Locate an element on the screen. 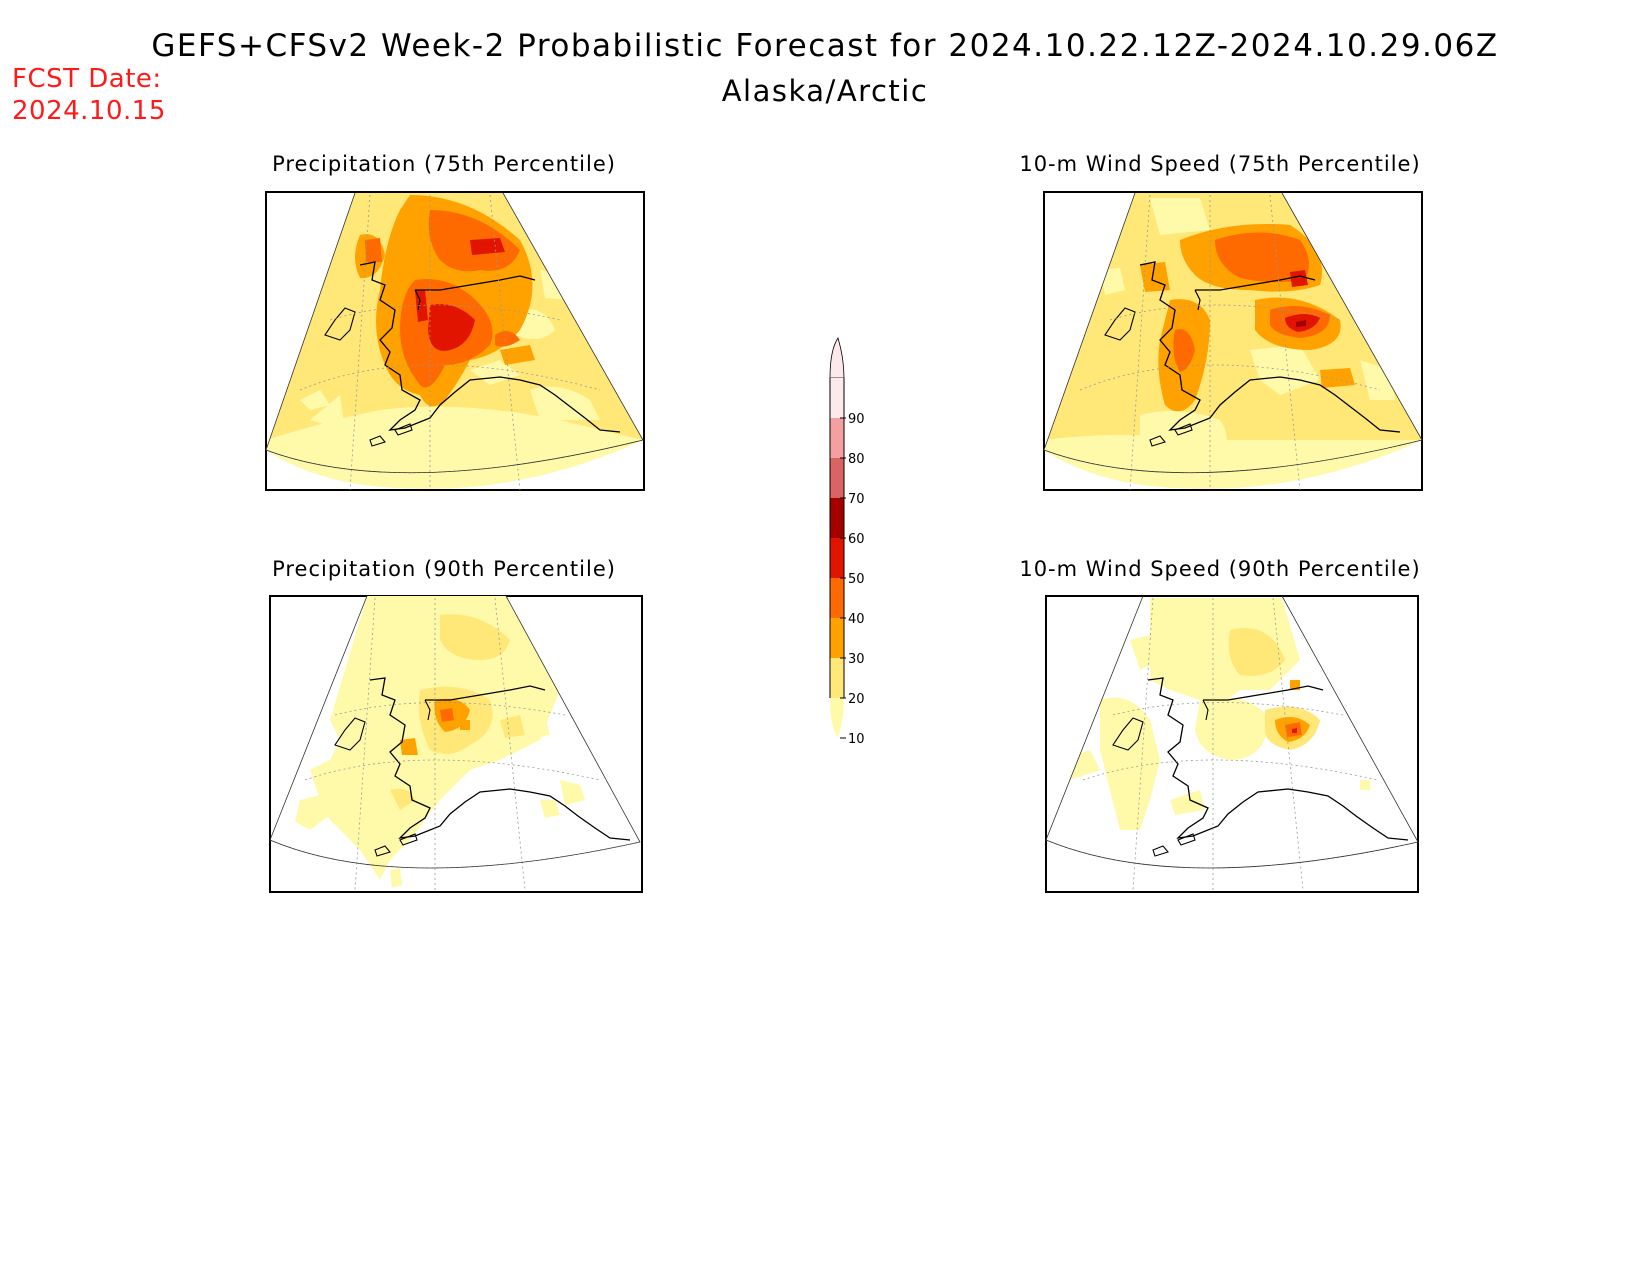 This screenshot has width=1650, height=1275. map-precip75 is located at coordinates (455, 341).